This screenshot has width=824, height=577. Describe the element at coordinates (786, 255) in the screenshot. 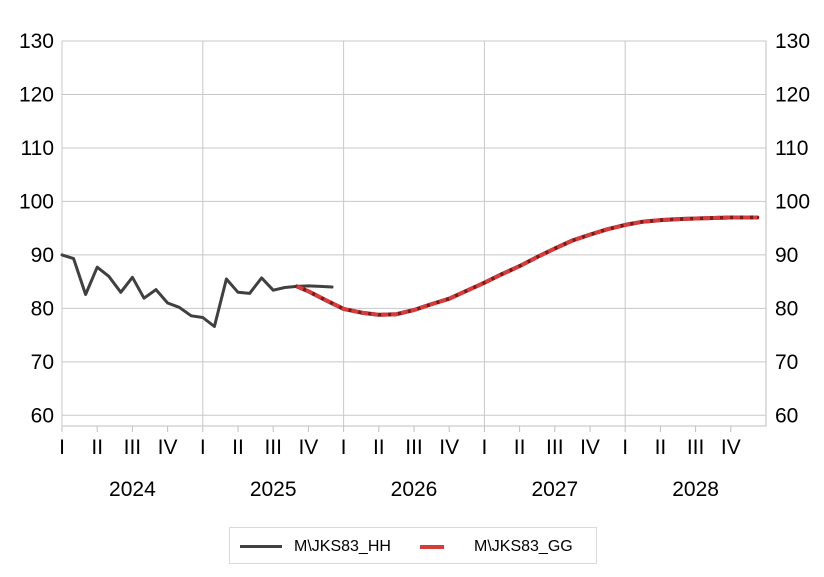

I see `y-tick-label-right: 90` at that location.